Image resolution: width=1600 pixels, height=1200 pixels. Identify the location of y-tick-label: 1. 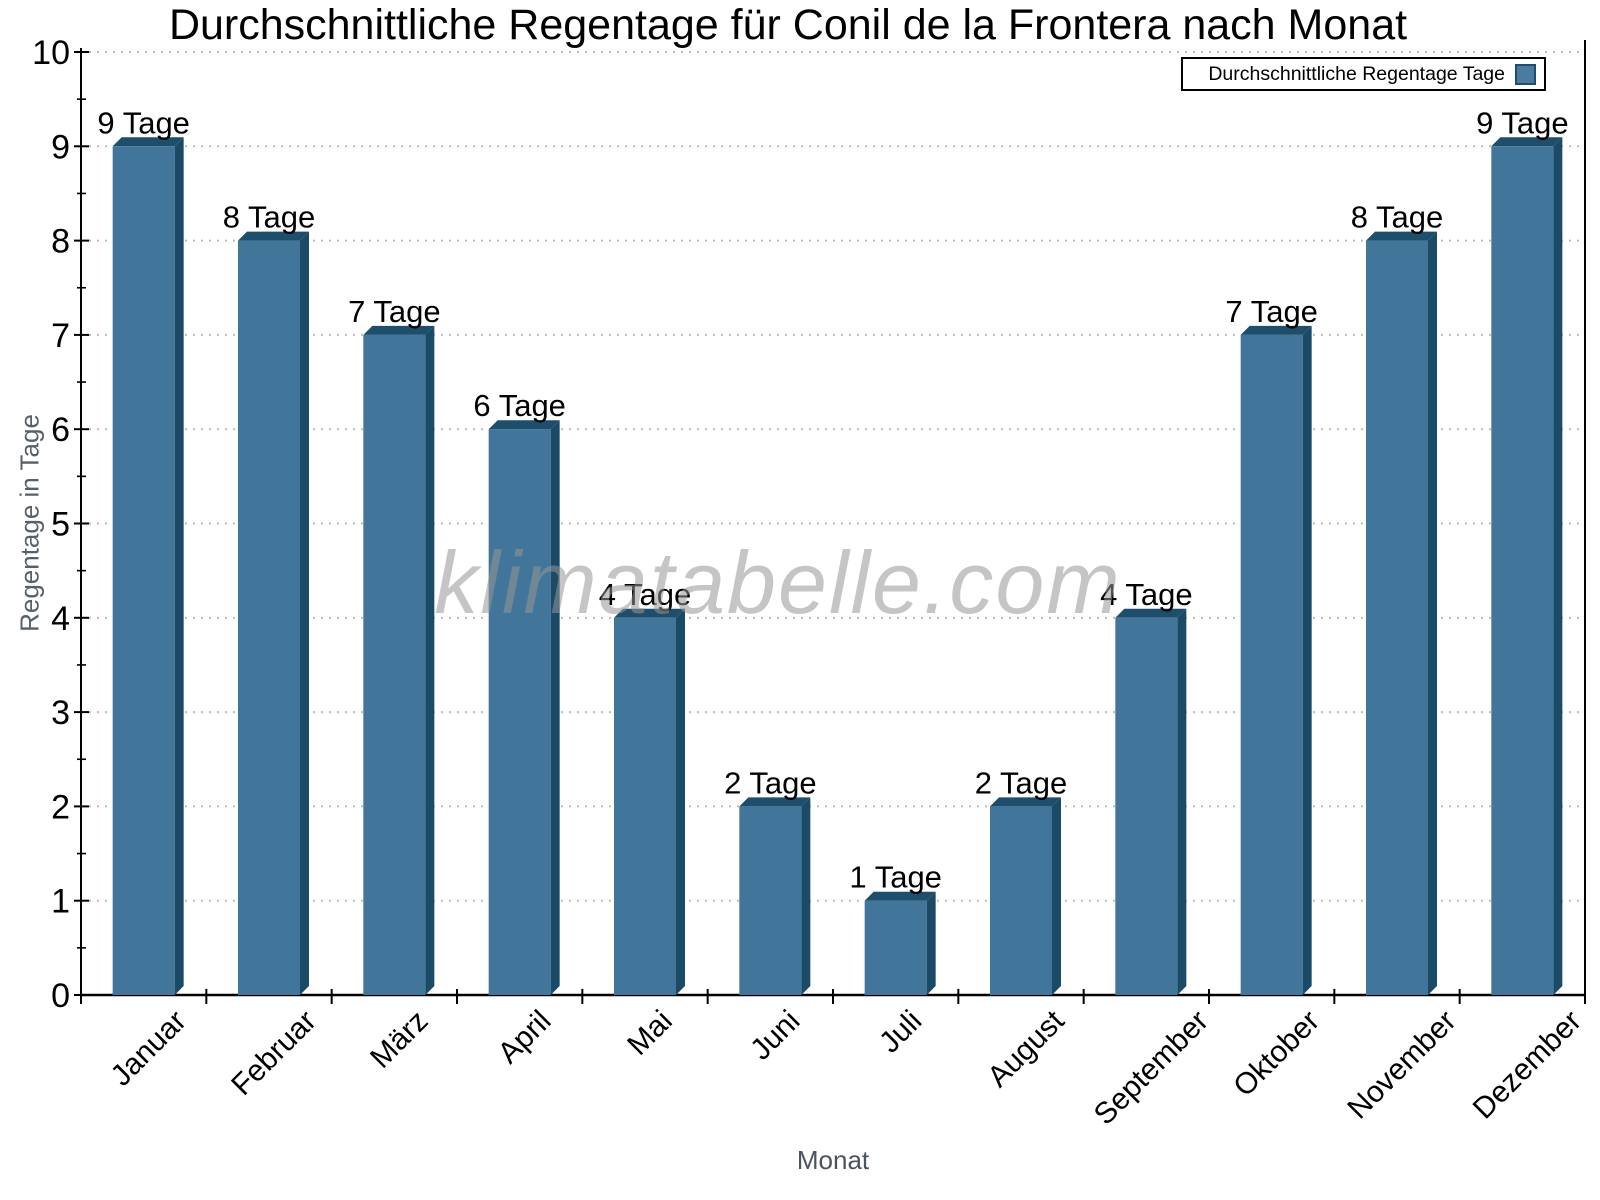
(60, 902).